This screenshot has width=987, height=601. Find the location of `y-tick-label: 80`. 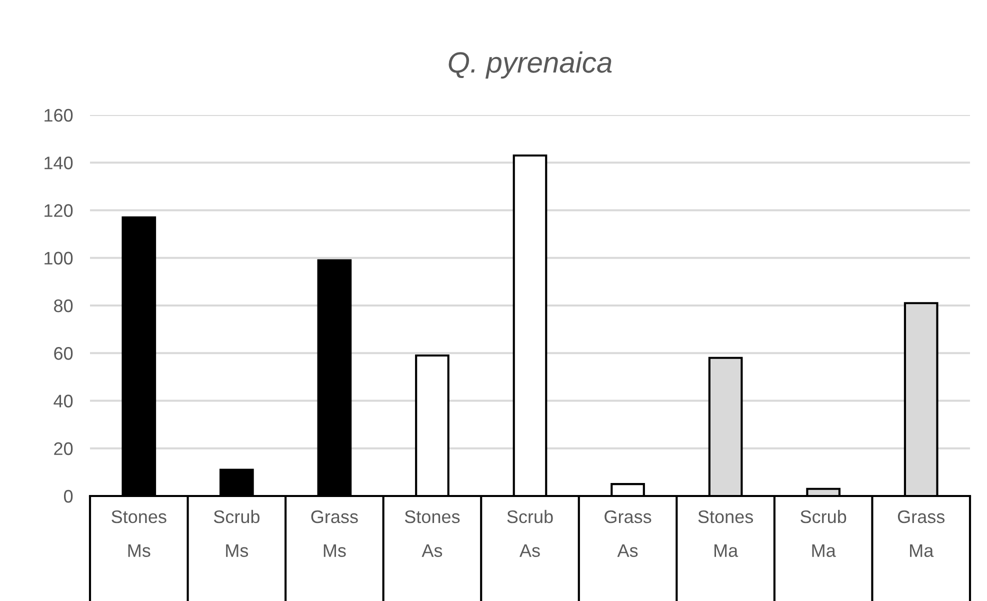

y-tick-label: 80 is located at coordinates (63, 305).